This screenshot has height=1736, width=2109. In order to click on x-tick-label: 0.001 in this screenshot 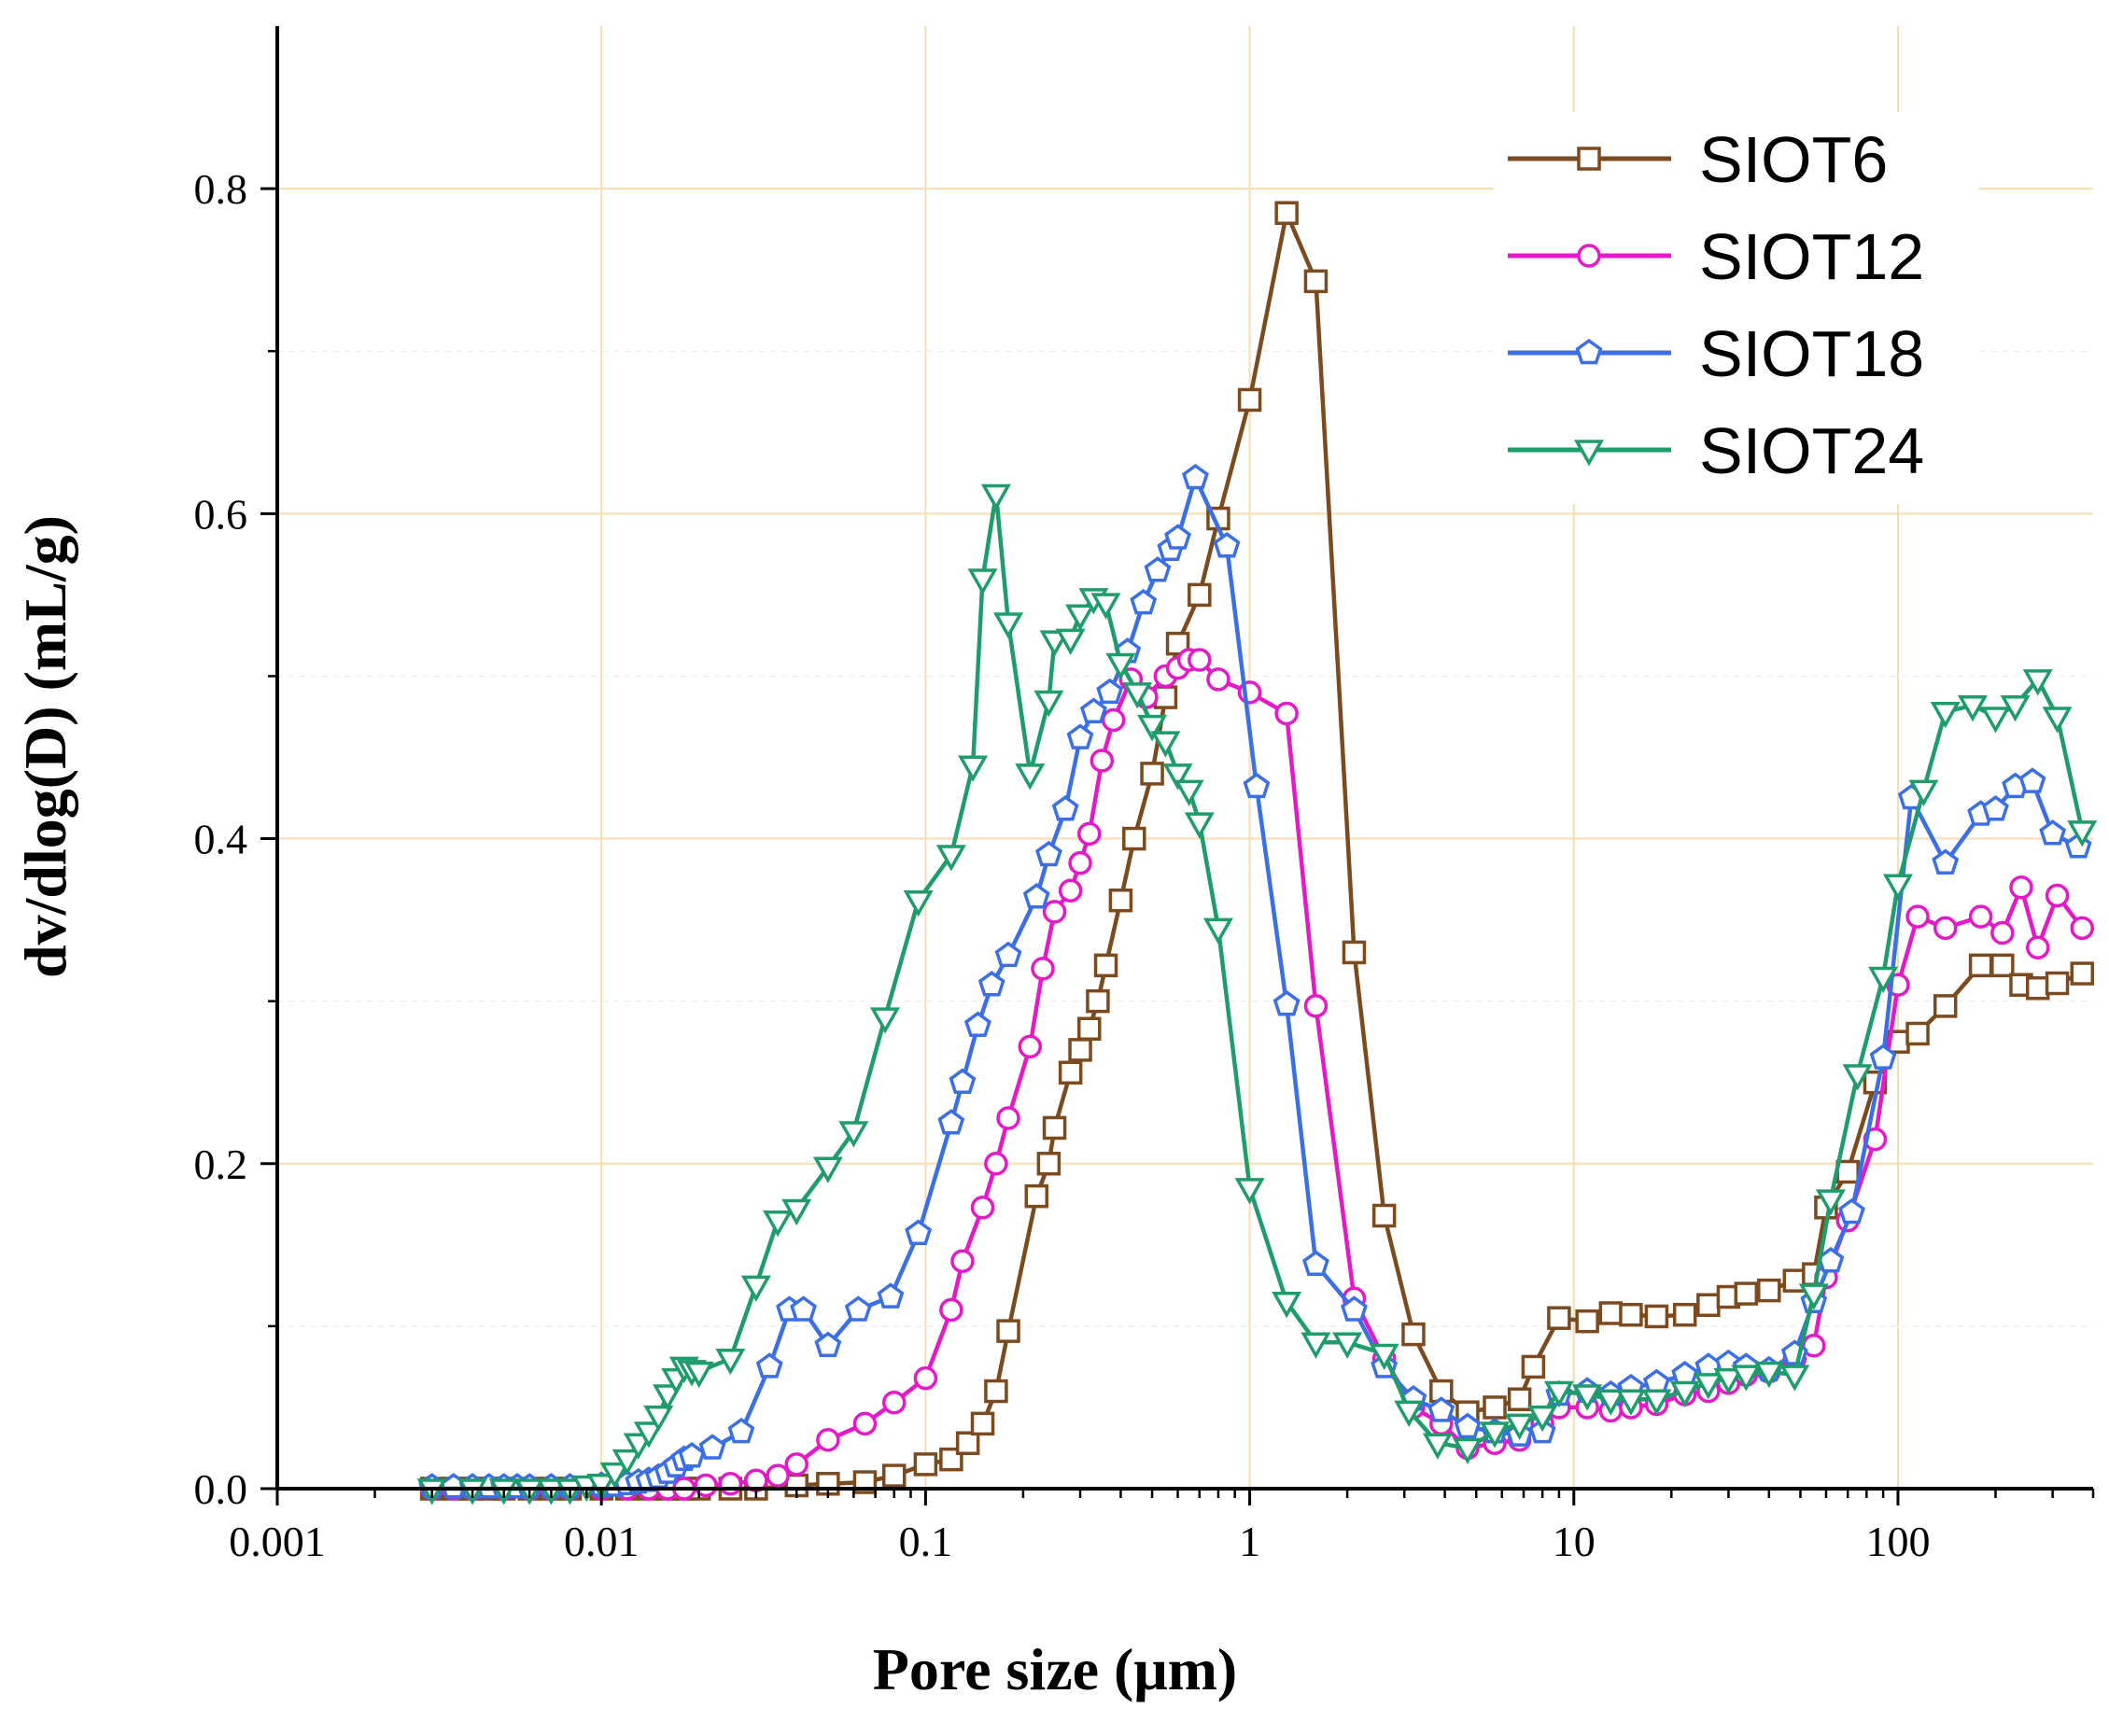, I will do `click(277, 1541)`.